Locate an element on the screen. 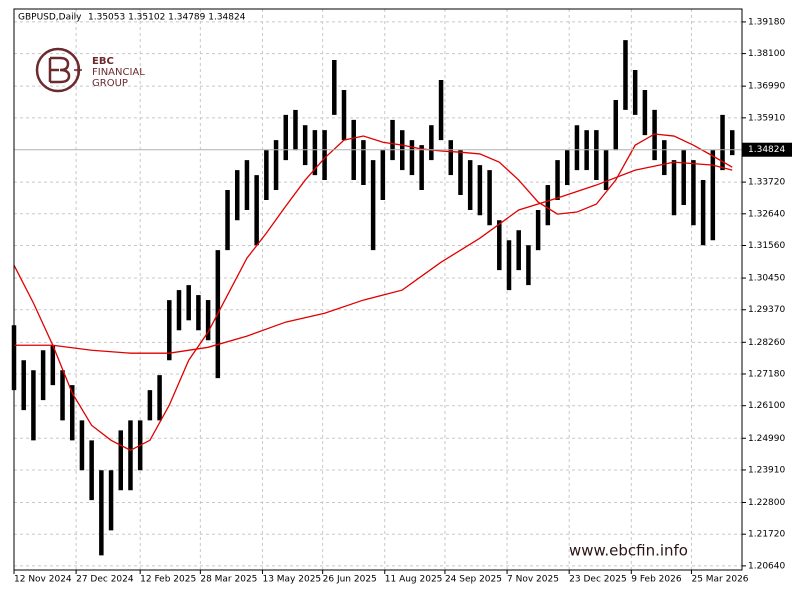 The height and width of the screenshot is (597, 800). y-tick-label: 1.36990 is located at coordinates (766, 87).